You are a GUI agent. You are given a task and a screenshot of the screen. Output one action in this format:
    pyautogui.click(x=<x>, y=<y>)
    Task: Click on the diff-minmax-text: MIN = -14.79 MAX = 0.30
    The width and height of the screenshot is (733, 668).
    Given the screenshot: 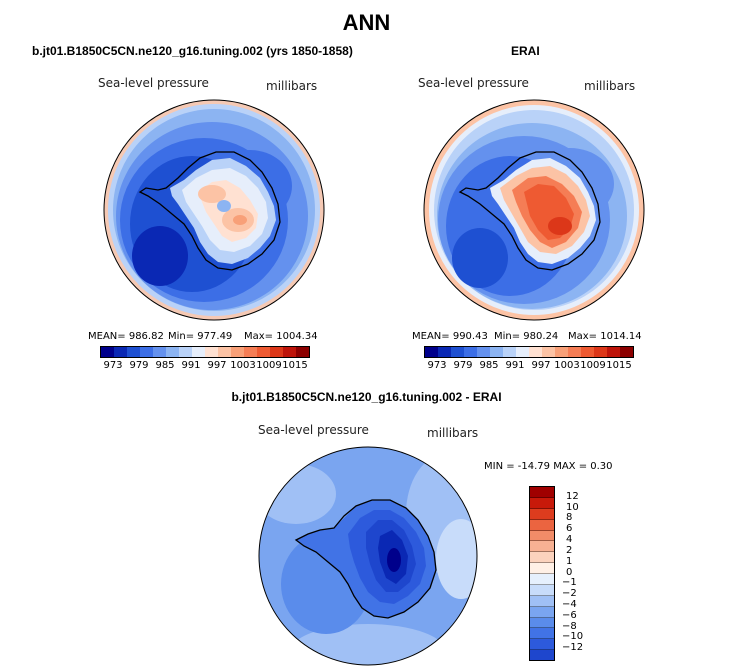 What is the action you would take?
    pyautogui.click(x=548, y=466)
    